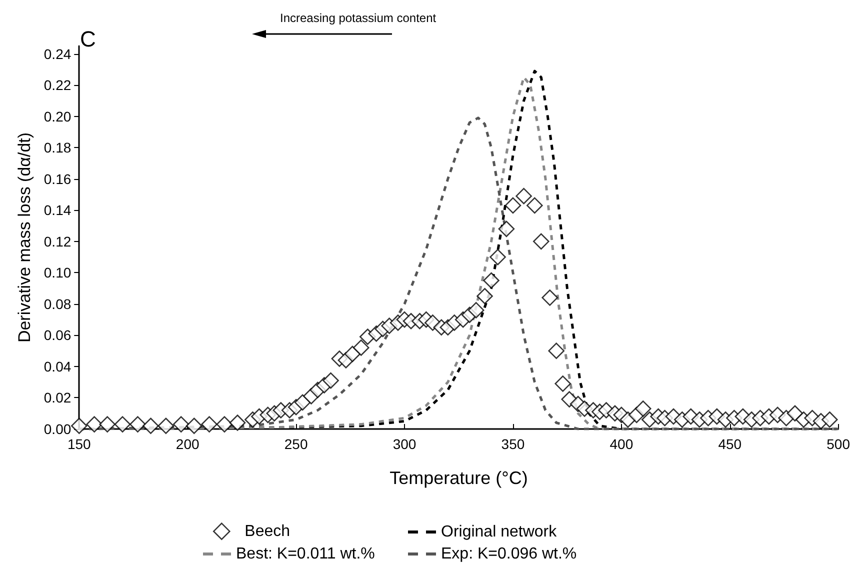 This screenshot has height=579, width=861. I want to click on legend-label: Original network, so click(499, 532).